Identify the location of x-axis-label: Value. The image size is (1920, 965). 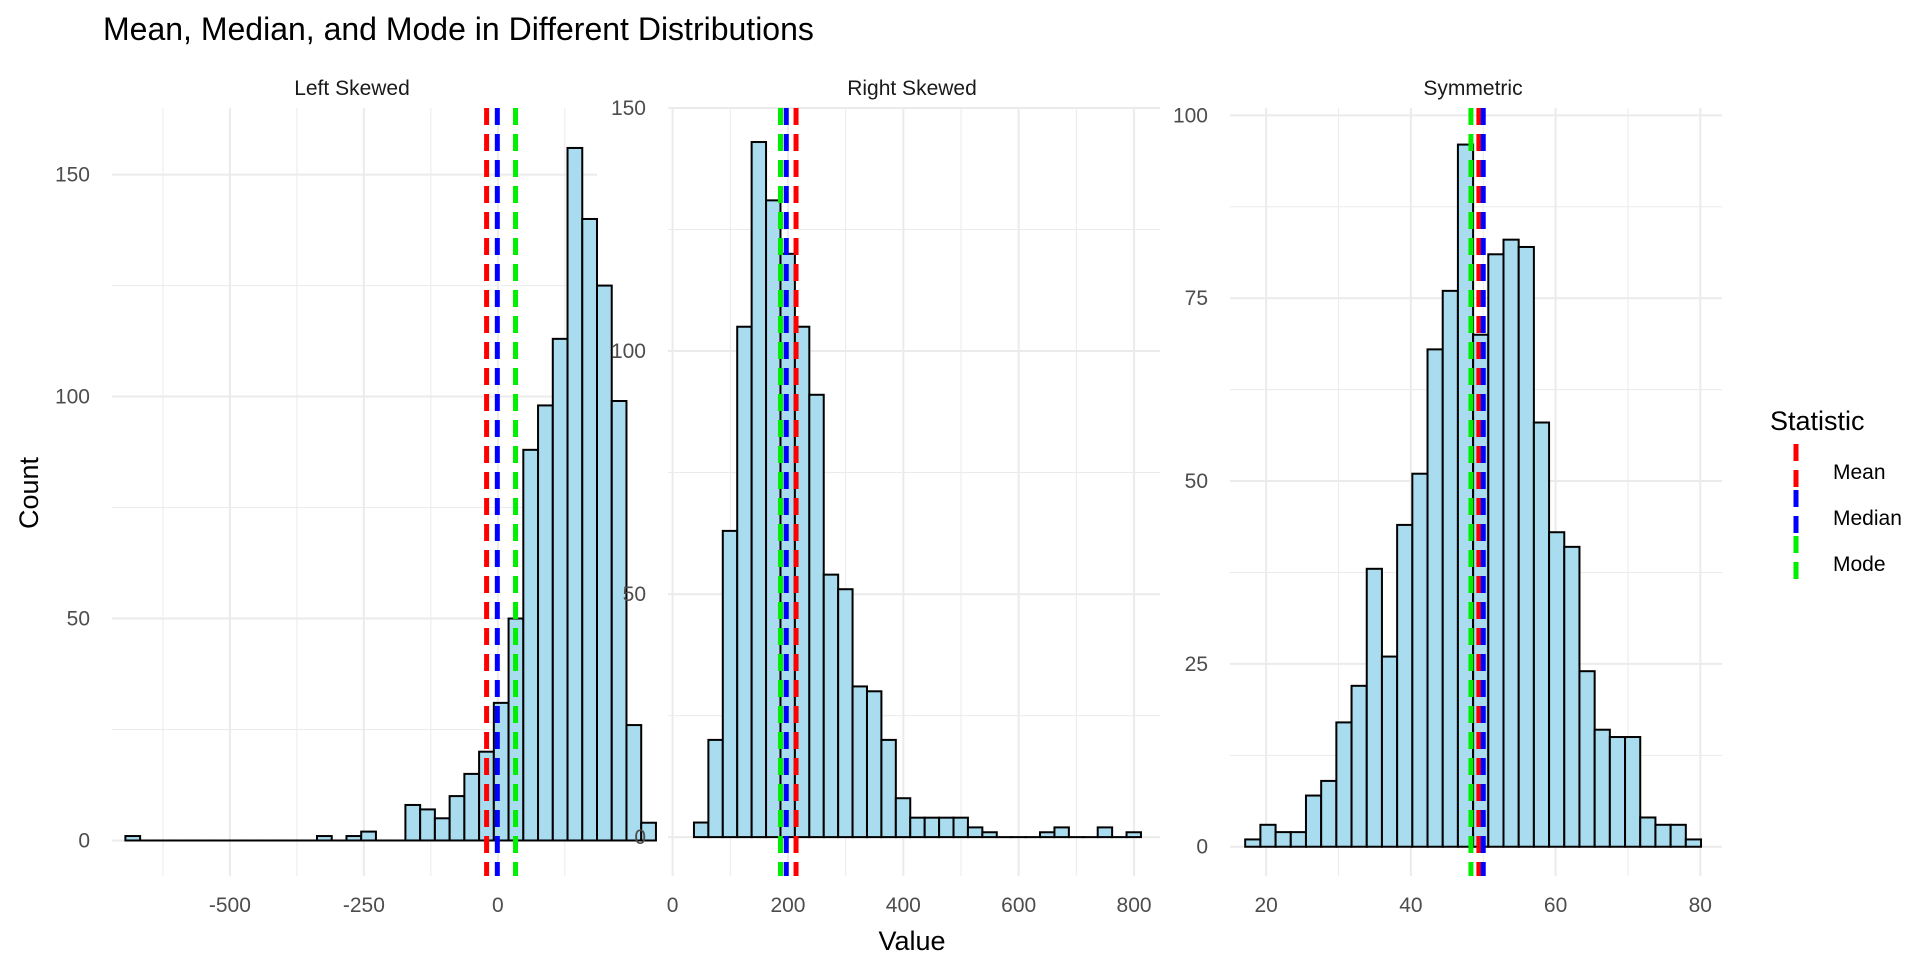
(911, 941).